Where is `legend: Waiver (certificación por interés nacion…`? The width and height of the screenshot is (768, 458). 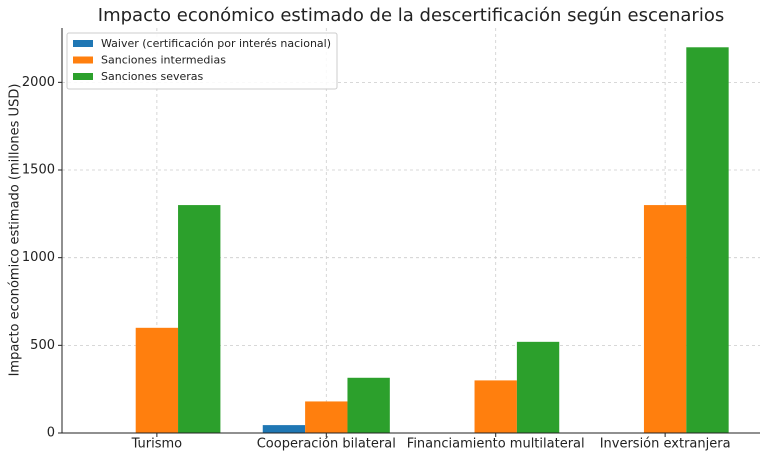 legend: Waiver (certificación por interés nacion… is located at coordinates (202, 61).